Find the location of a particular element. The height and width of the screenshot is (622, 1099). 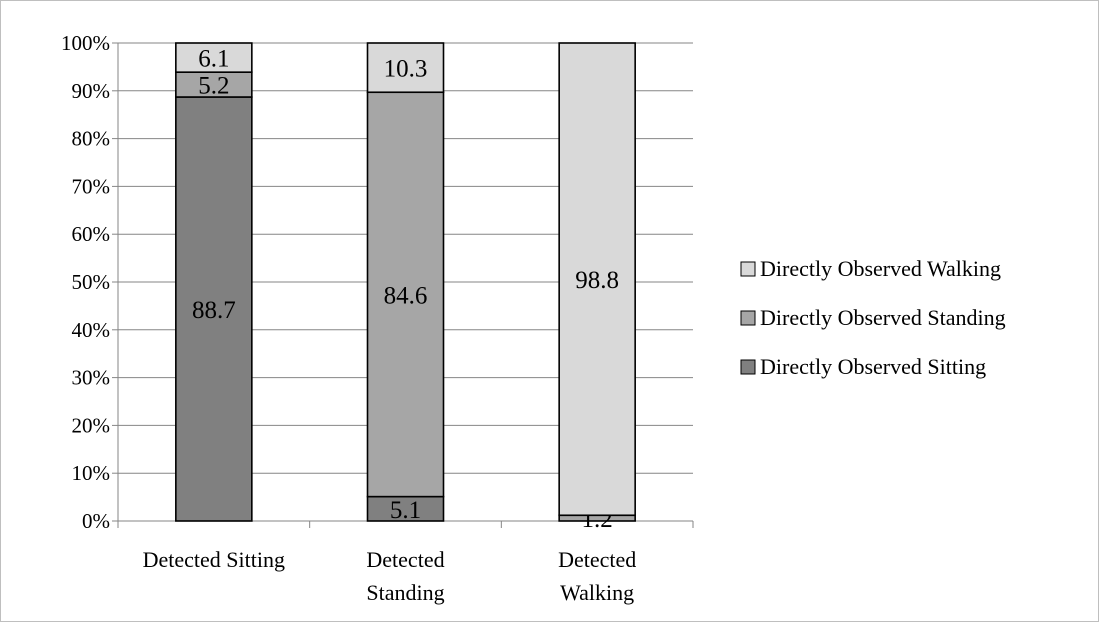

data-label: 84.6 is located at coordinates (406, 295).